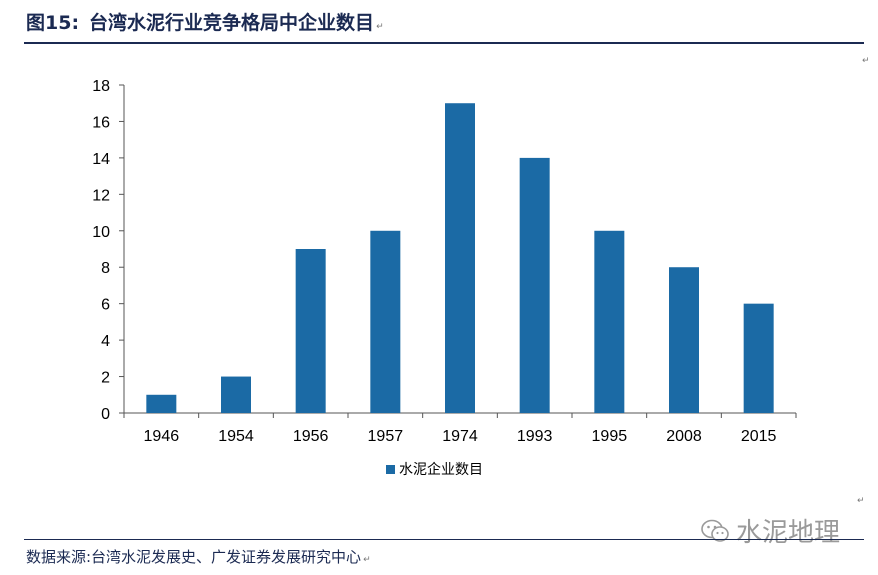 This screenshot has width=878, height=575. What do you see at coordinates (460, 436) in the screenshot?
I see `x-tick-label: 1974` at bounding box center [460, 436].